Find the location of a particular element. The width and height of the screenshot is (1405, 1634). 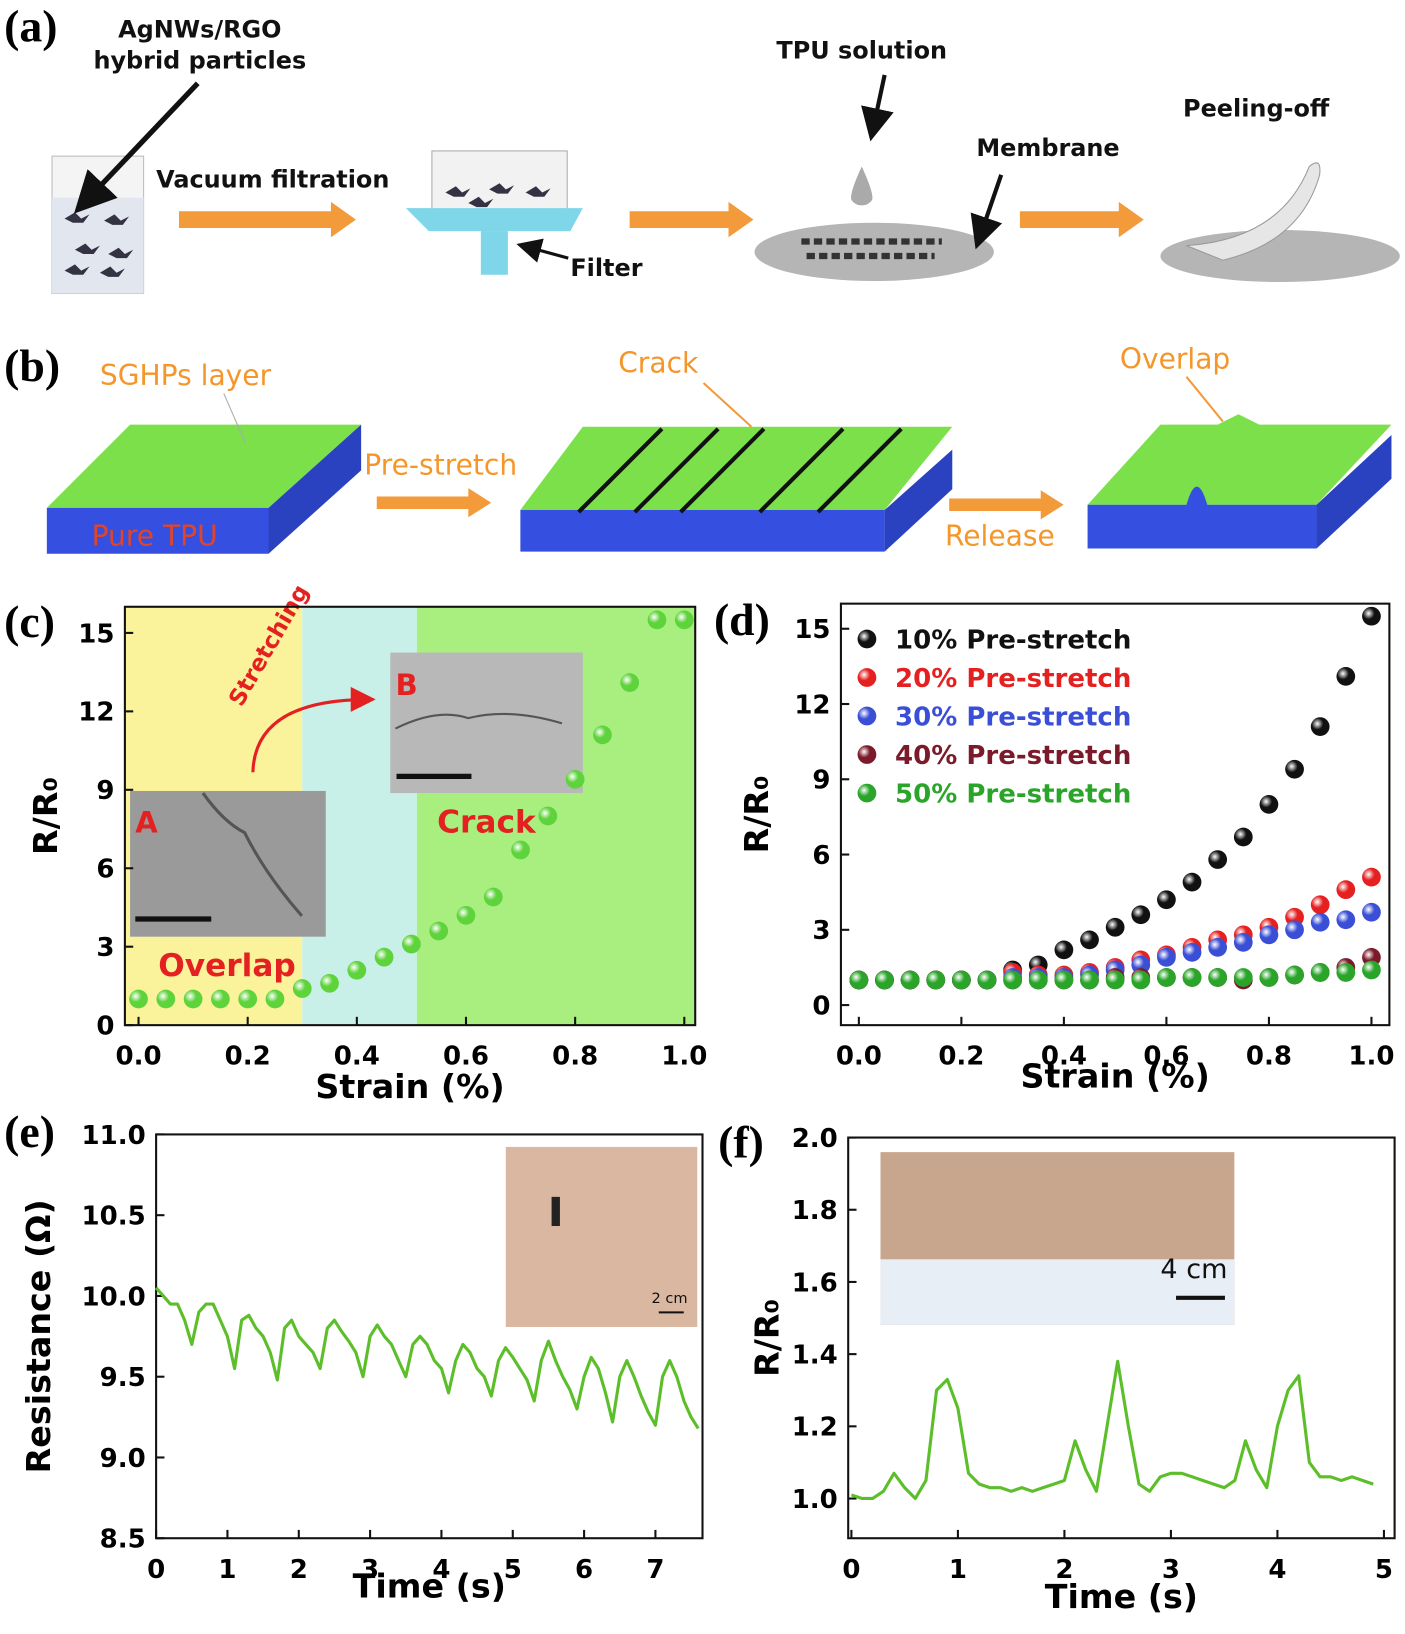

filter is located at coordinates (494, 220).